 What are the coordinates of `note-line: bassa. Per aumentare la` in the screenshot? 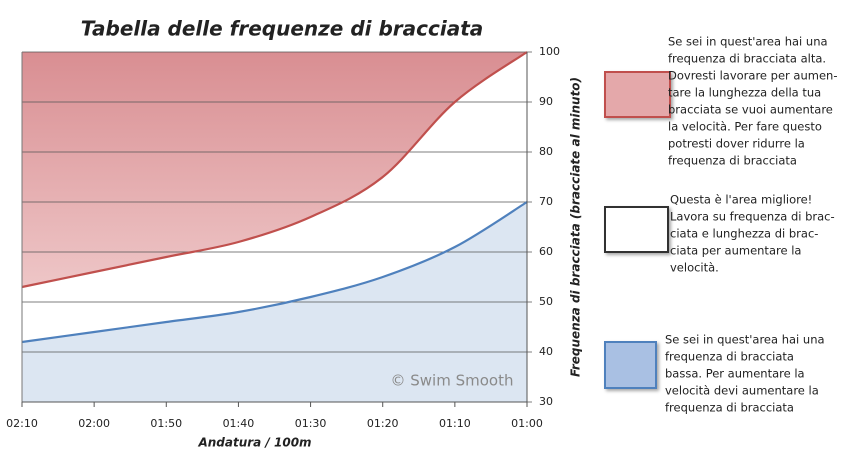 It's located at (735, 374).